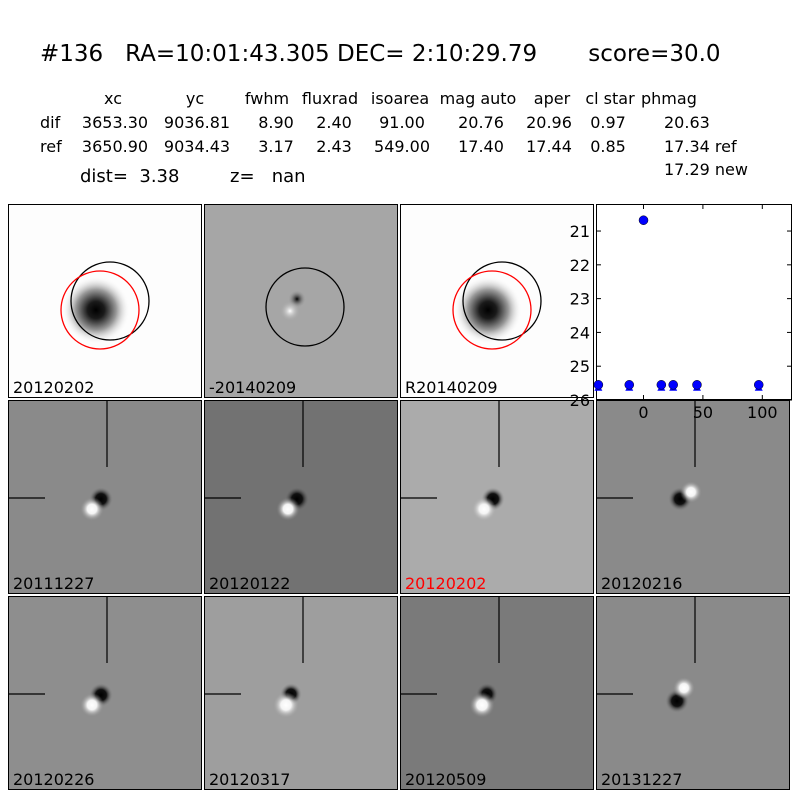 Image resolution: width=800 pixels, height=800 pixels. What do you see at coordinates (580, 231) in the screenshot?
I see `y-tick-label: 21` at bounding box center [580, 231].